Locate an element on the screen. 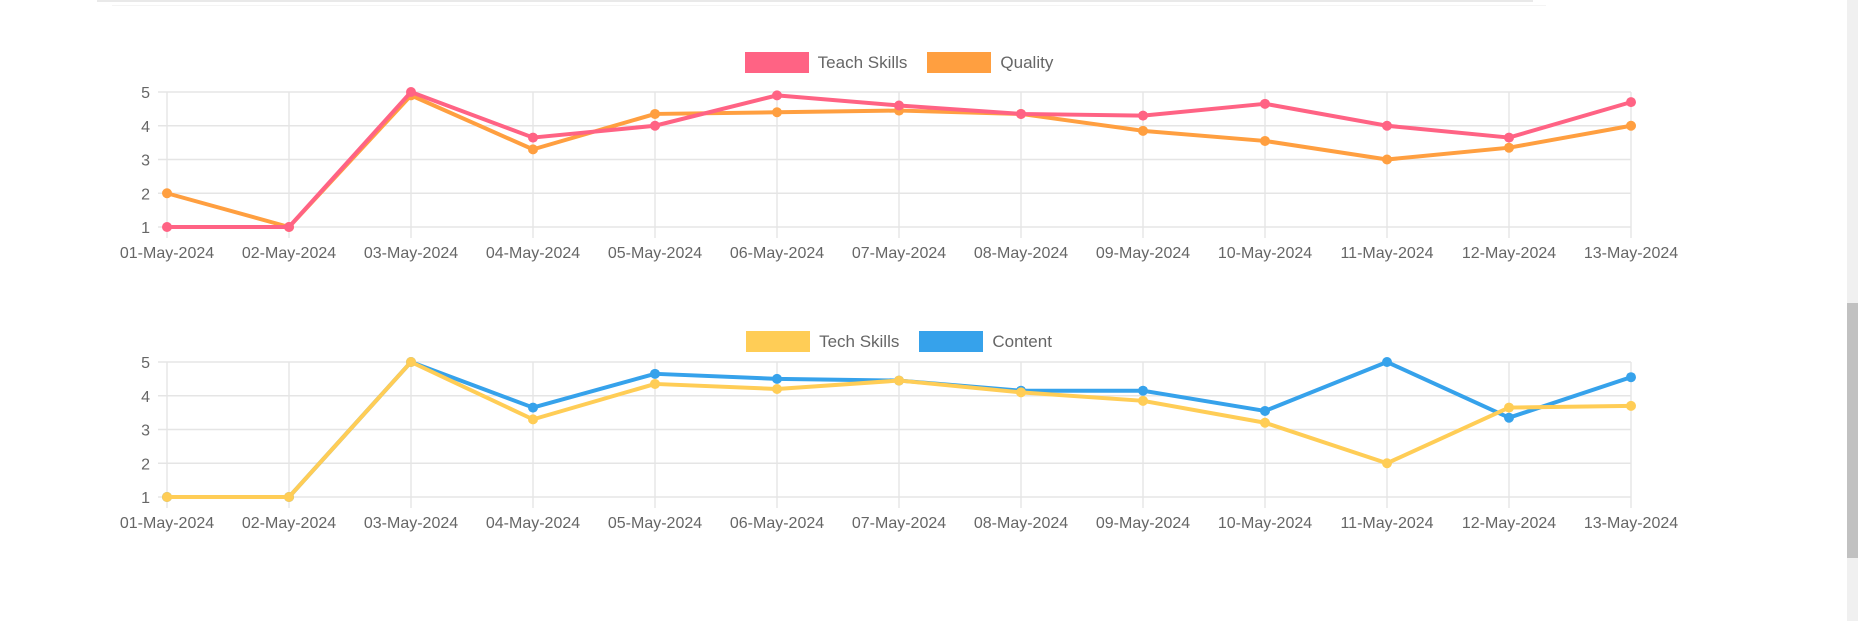 The width and height of the screenshot is (1858, 621). legend-item-tech-skills: Tech Skills is located at coordinates (822, 341).